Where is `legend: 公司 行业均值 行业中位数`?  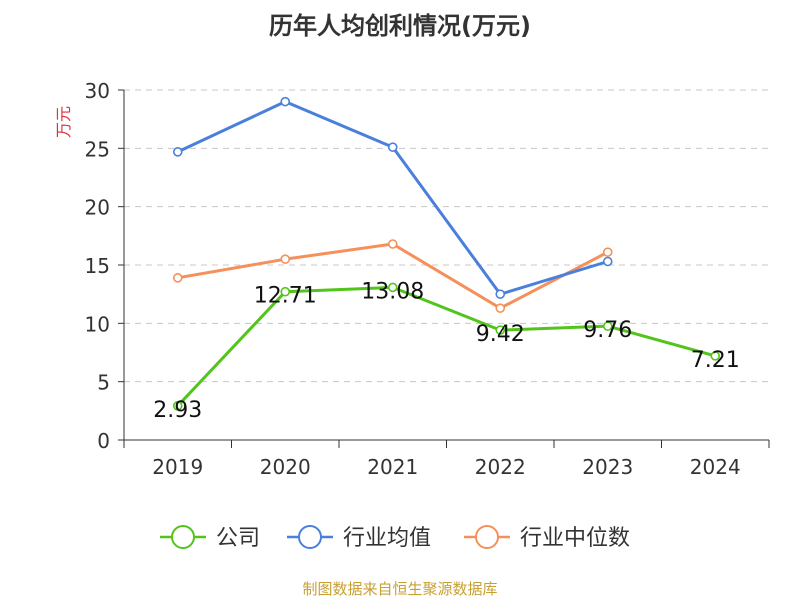 legend: 公司 行业均值 行业中位数 is located at coordinates (395, 538).